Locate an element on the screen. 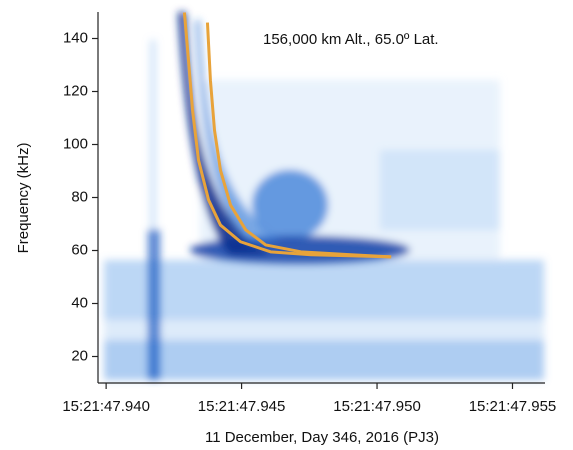 This screenshot has height=450, width=573. x-tick-label: 15:21:47.940 is located at coordinates (106, 406).